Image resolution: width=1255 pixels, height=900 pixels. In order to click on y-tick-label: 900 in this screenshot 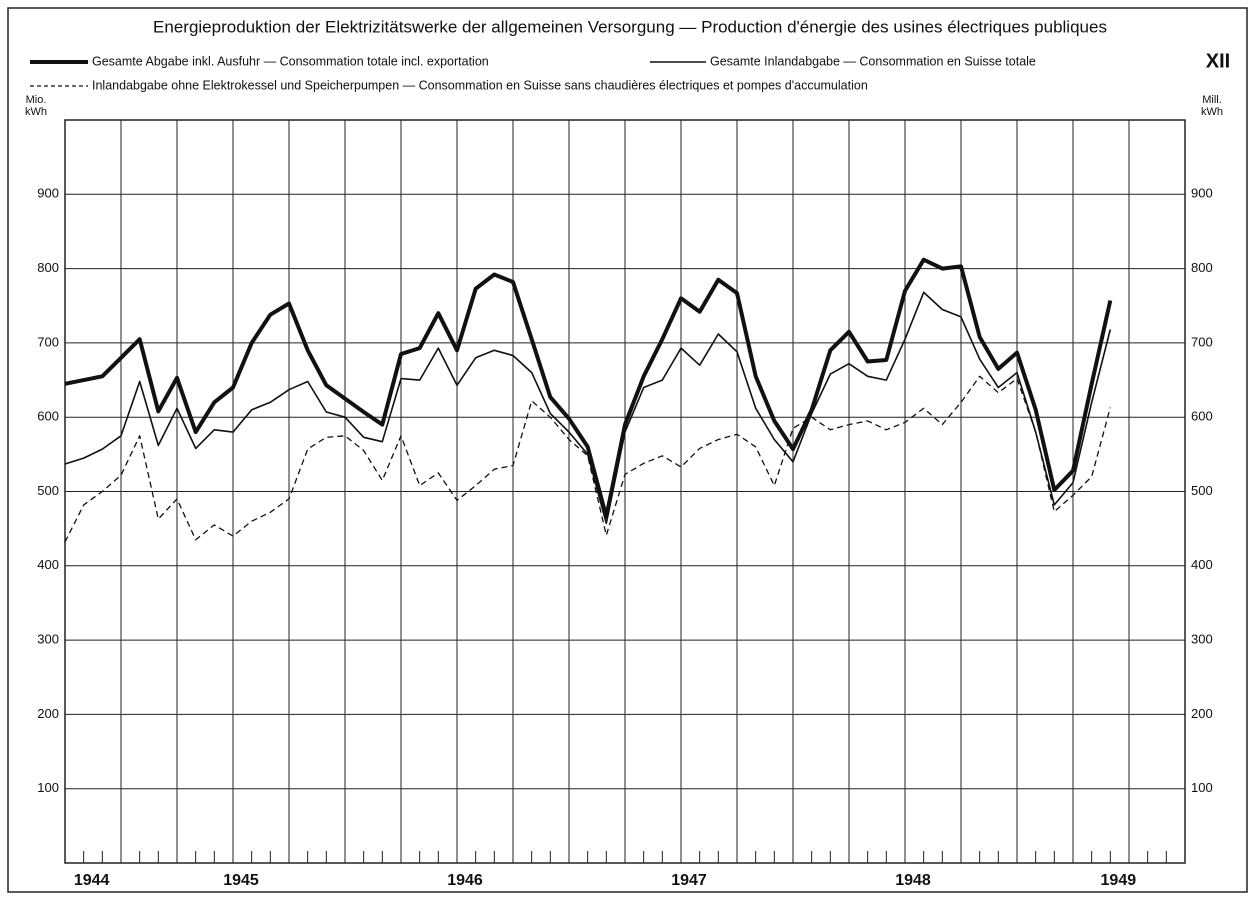, I will do `click(48, 193)`.